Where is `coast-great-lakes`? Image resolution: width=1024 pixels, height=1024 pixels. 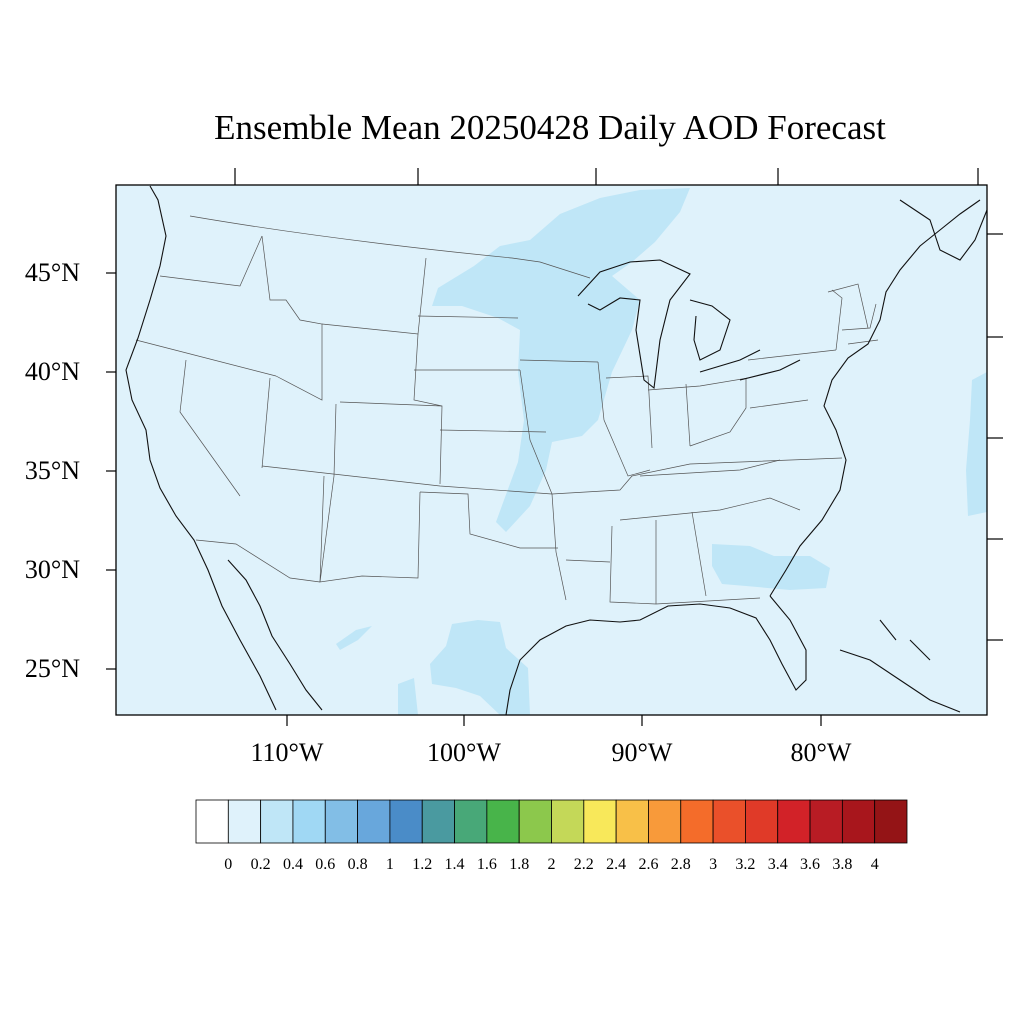 coast-great-lakes is located at coordinates (689, 324).